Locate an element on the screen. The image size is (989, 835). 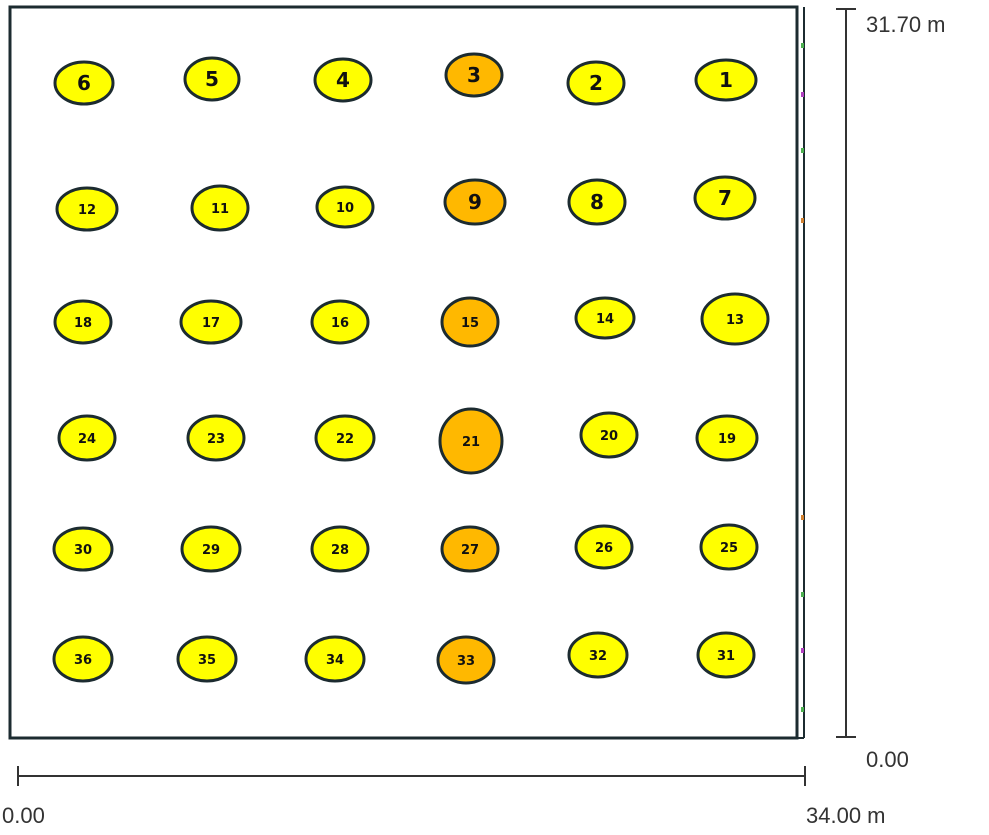
grid-node-20: 20 is located at coordinates (609, 435).